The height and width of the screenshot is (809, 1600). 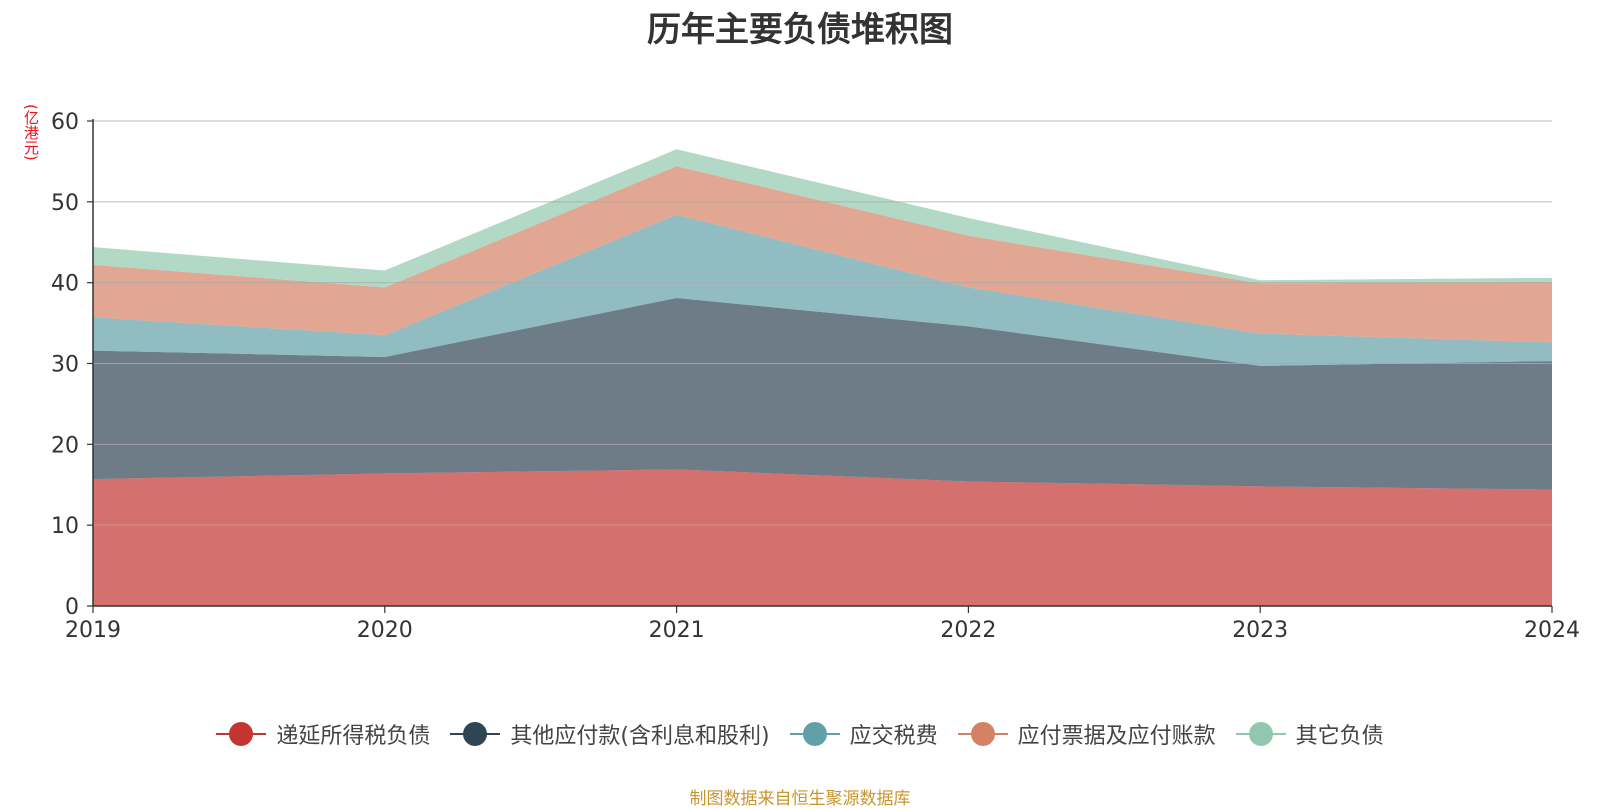 I want to click on x-tick-label: 2019, so click(x=93, y=630).